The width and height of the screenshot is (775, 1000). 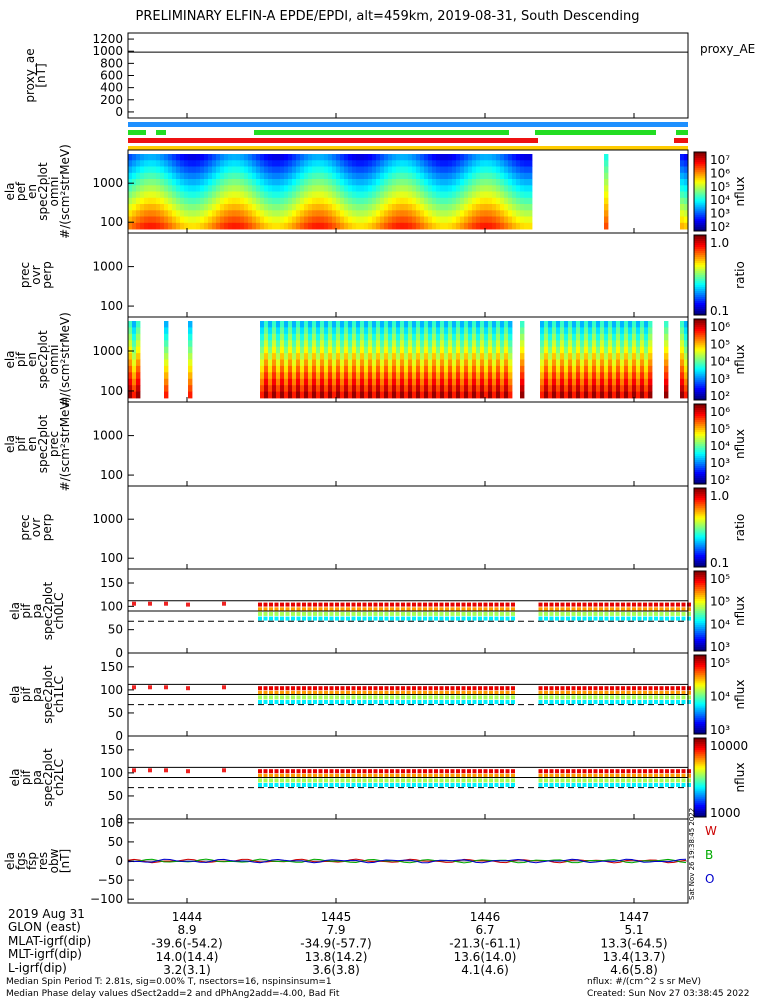 I want to click on ytick-label: 1000, so click(x=107, y=519).